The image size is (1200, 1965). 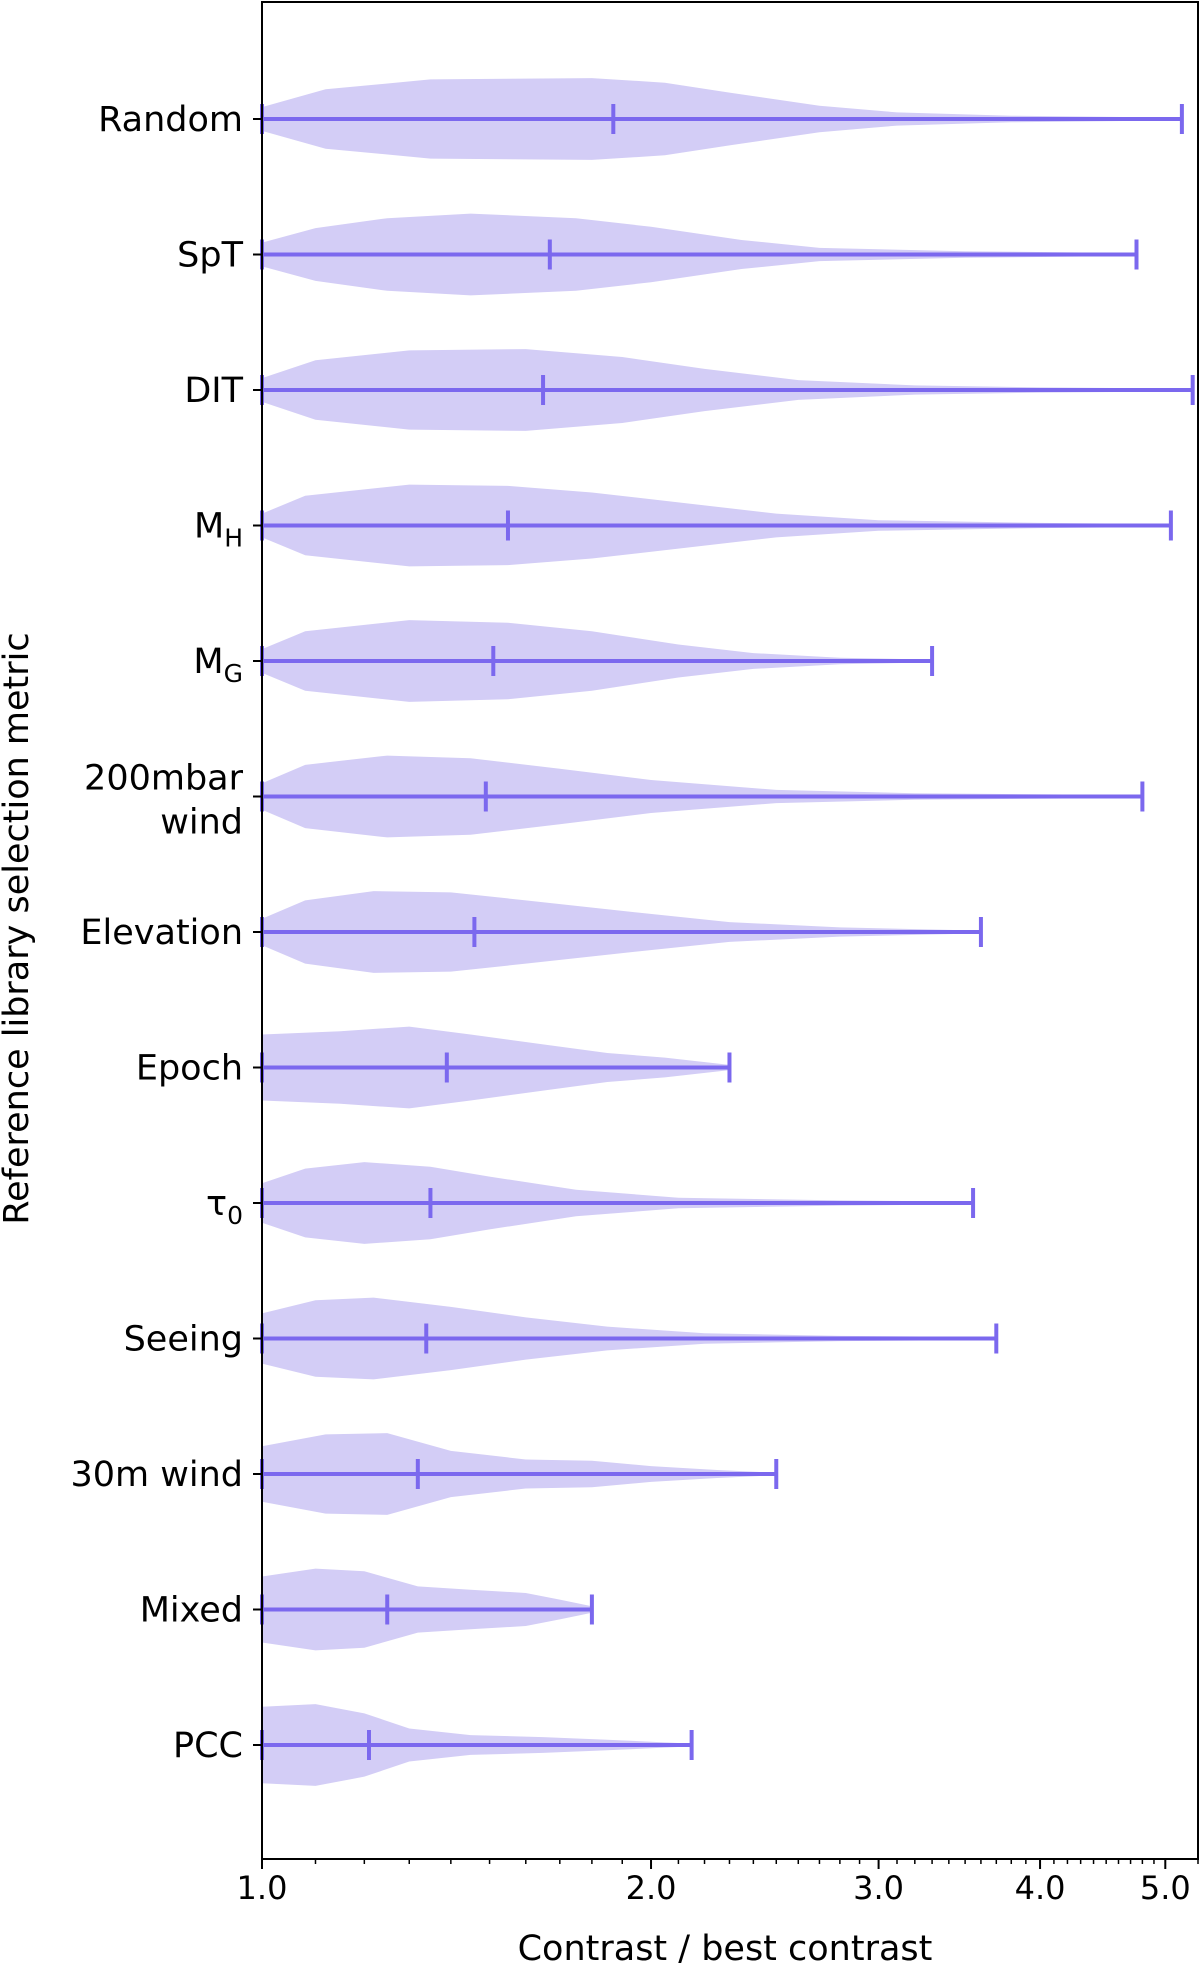 What do you see at coordinates (156, 1475) in the screenshot?
I see `y-tick-label: 30m wind` at bounding box center [156, 1475].